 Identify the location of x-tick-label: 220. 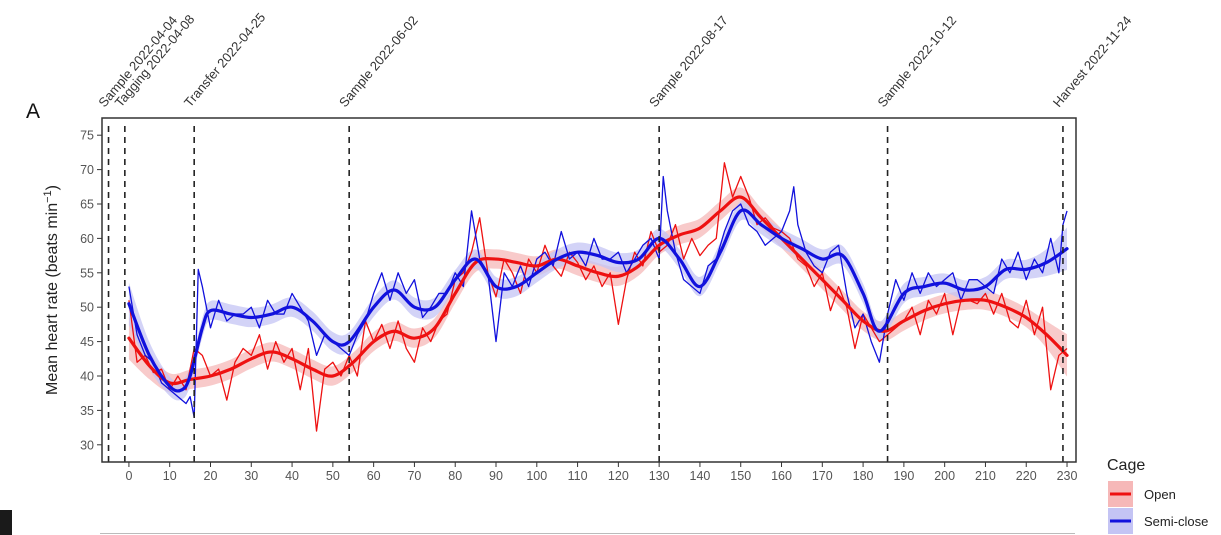
(1026, 476).